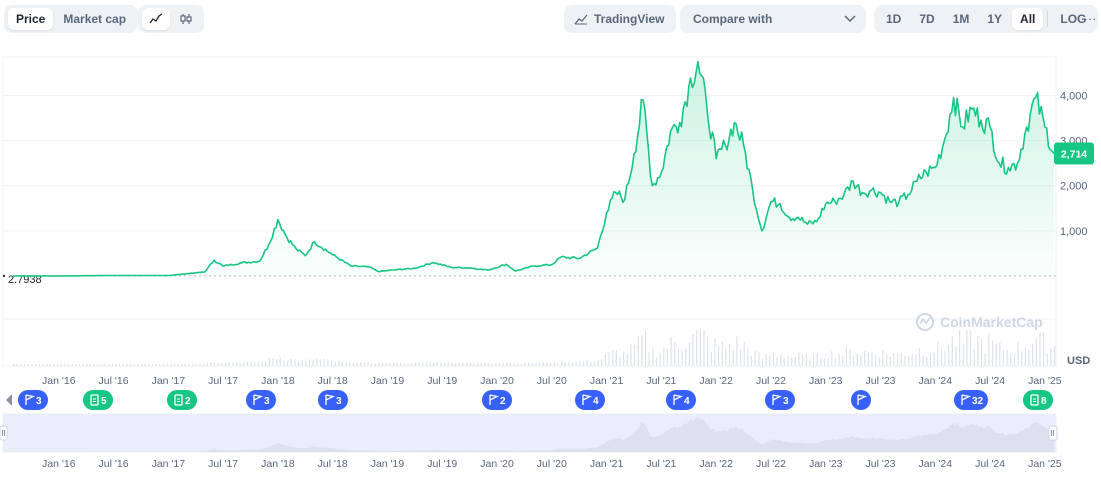  What do you see at coordinates (186, 19) in the screenshot?
I see `candlestick-icon` at bounding box center [186, 19].